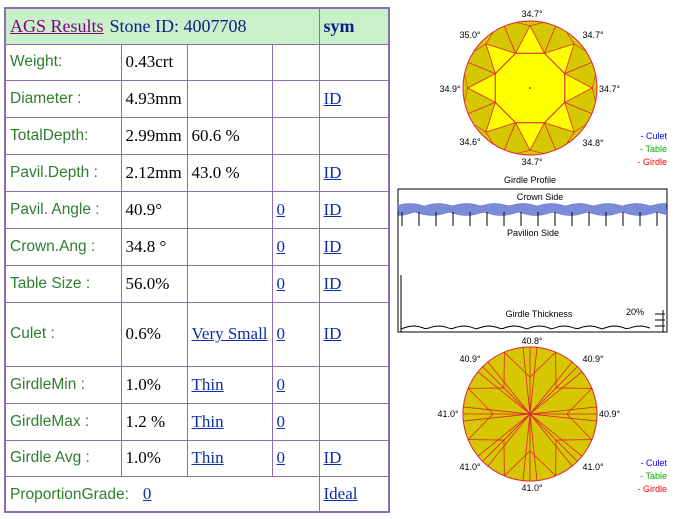 Image resolution: width=679 pixels, height=519 pixels. I want to click on row-label: Pavil.Depth :, so click(63, 172).